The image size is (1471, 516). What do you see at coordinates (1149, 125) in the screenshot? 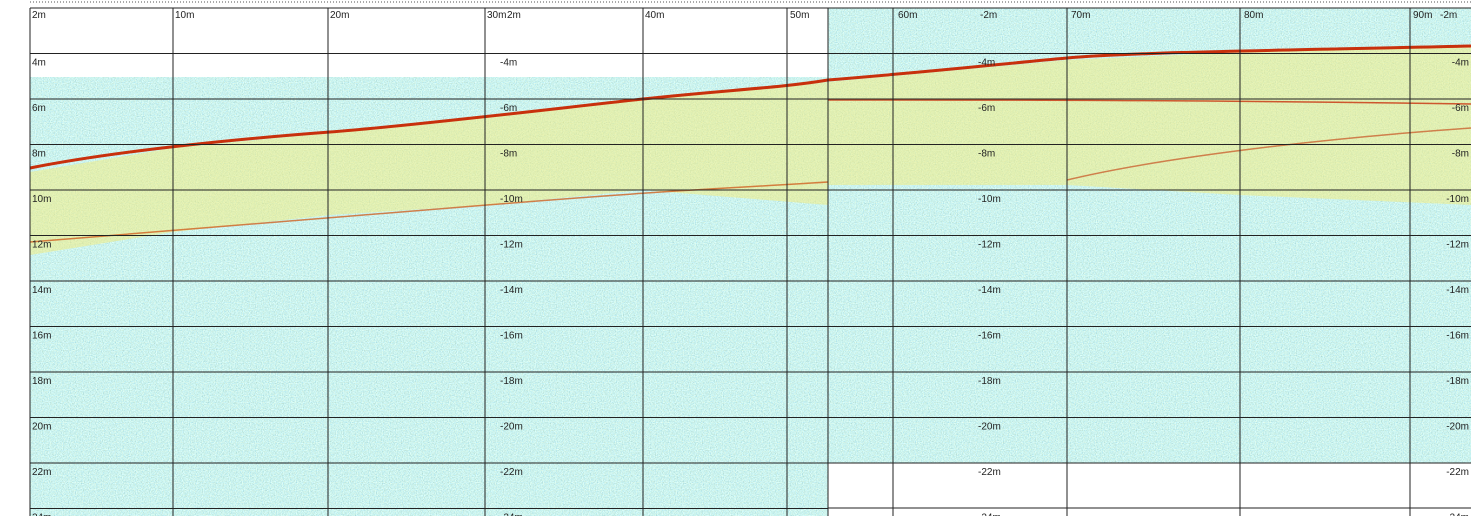
I see `reflection-band` at bounding box center [1149, 125].